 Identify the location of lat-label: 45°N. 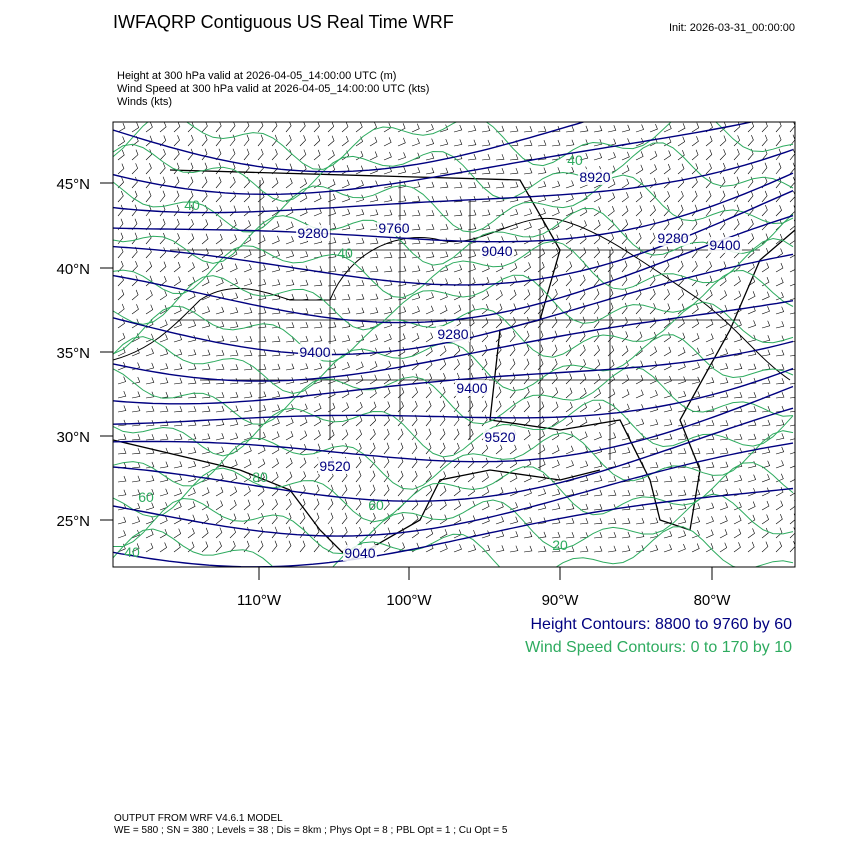
(73, 184).